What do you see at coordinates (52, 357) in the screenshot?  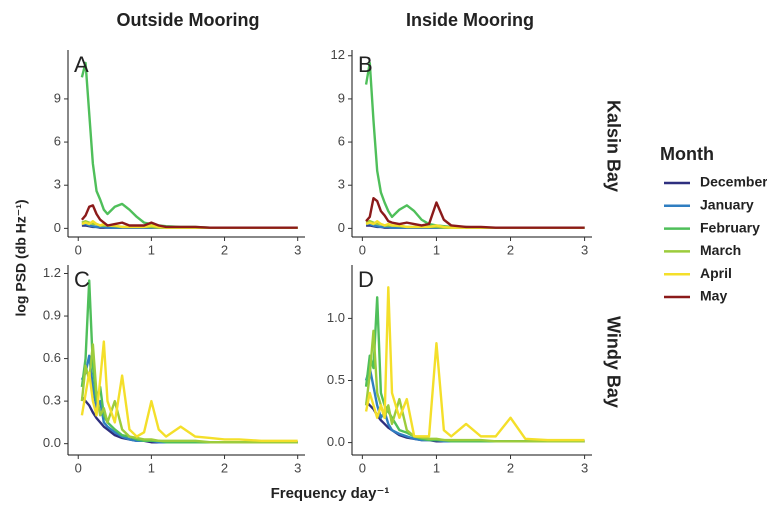 I see `y-tick-label: 0.6` at bounding box center [52, 357].